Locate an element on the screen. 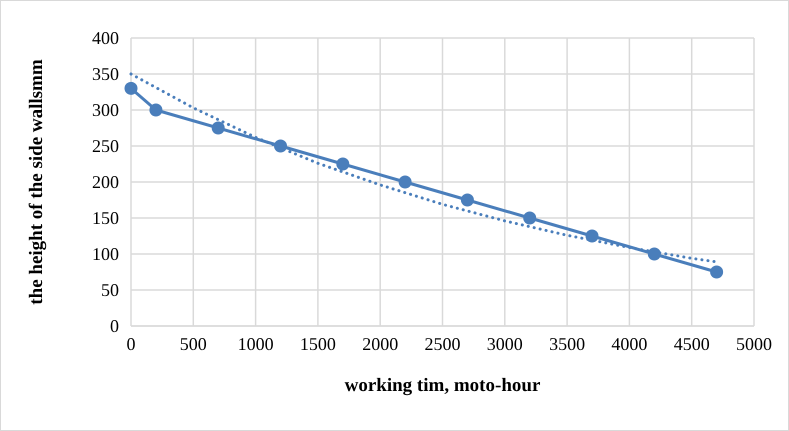  x-tick-label: 2500 is located at coordinates (442, 344).